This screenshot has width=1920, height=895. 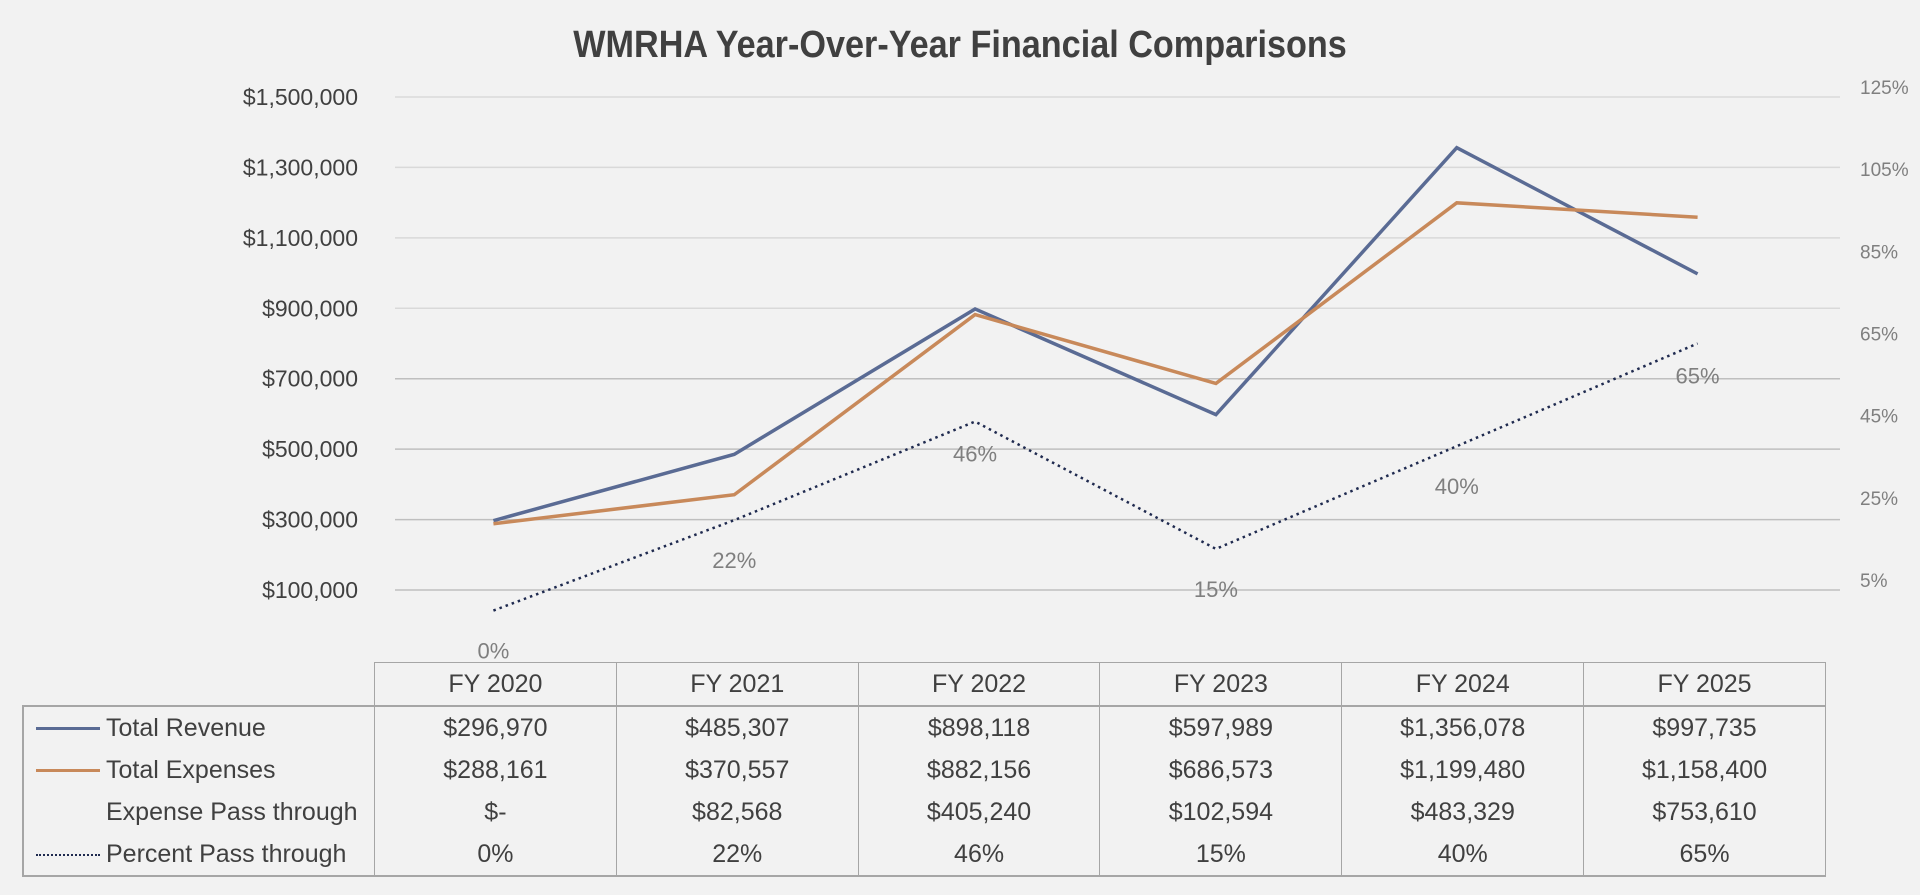 I want to click on table-row: Percent Pass through 0% 22% 46% 15% 40% 65%, so click(x=924, y=855).